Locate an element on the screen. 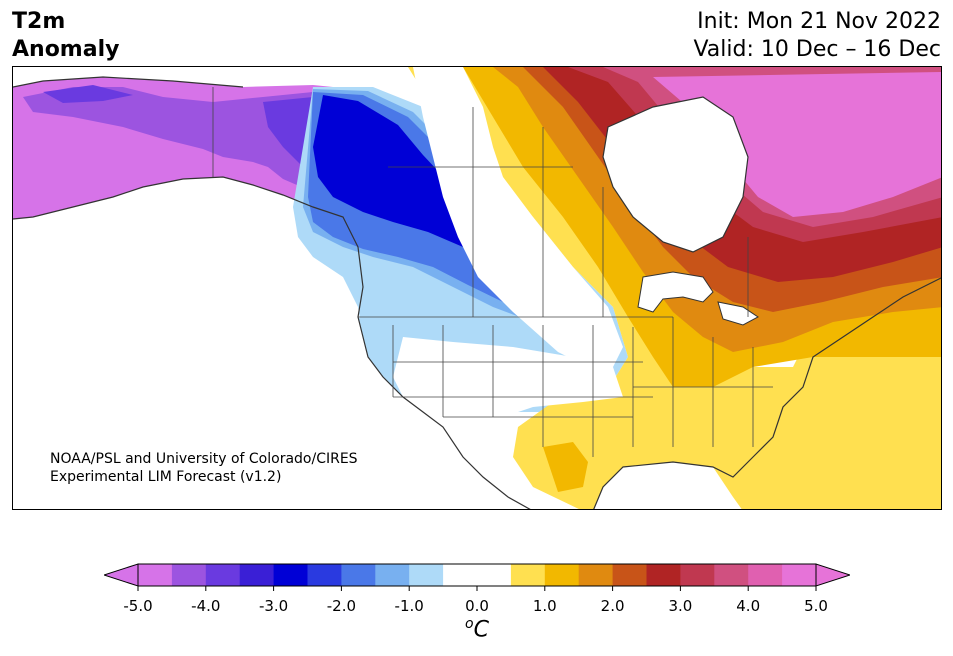 This screenshot has width=953, height=656. colorbar-tick-labels: -5.0 -4.0 -3.0 -2.0 -1.0 0.0 1.0 2.0 3.0 4.0 5.0 is located at coordinates (477, 607).